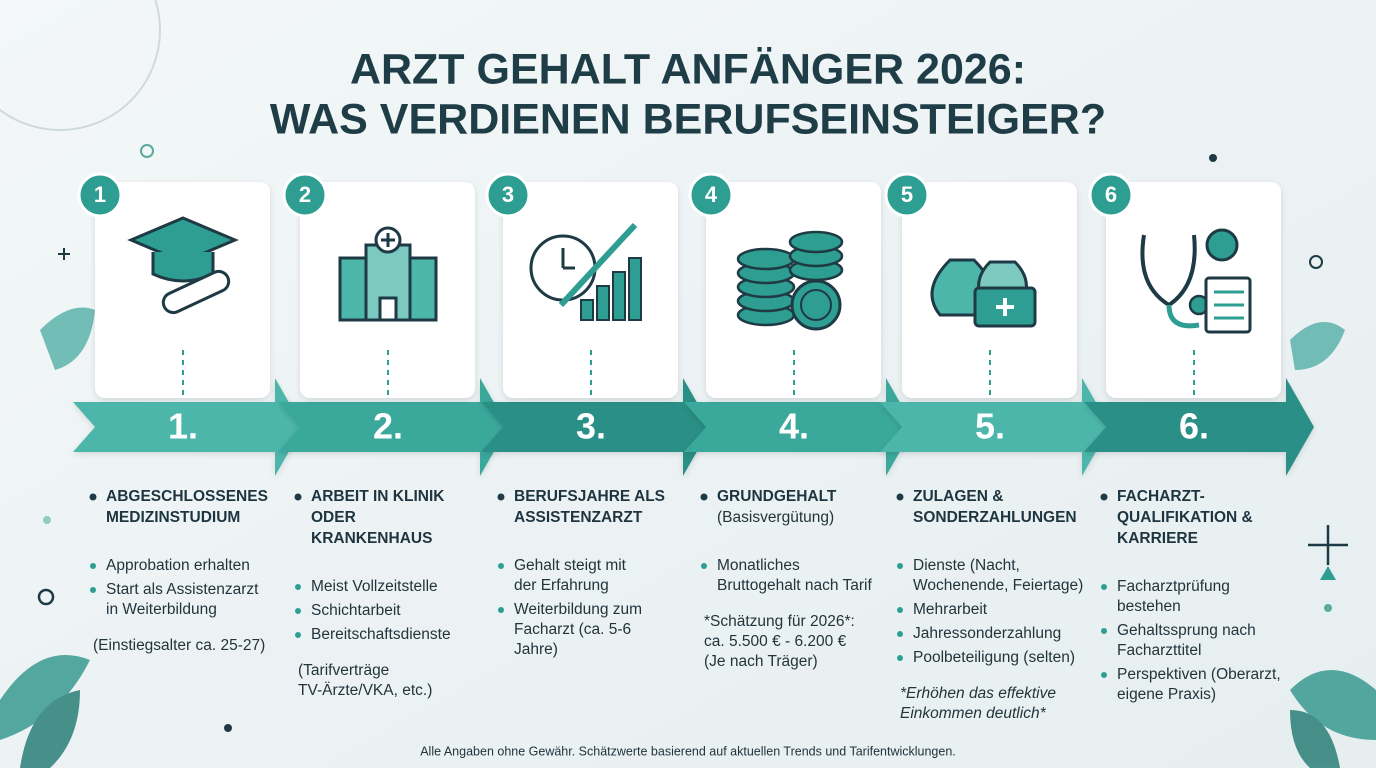  What do you see at coordinates (365, 690) in the screenshot?
I see `note-text: TV-Ärzte/VKA, etc.)` at bounding box center [365, 690].